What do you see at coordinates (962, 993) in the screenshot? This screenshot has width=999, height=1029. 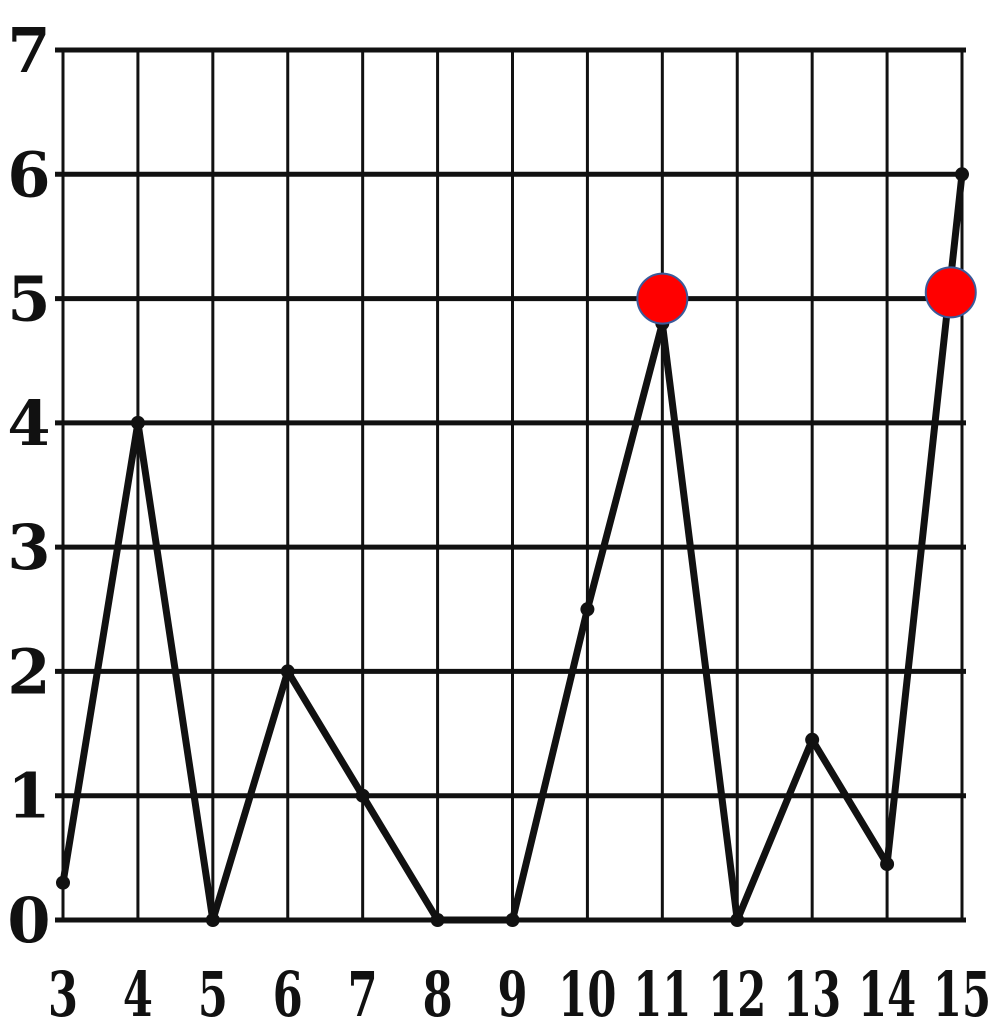 I see `x-tick-label: 15` at bounding box center [962, 993].